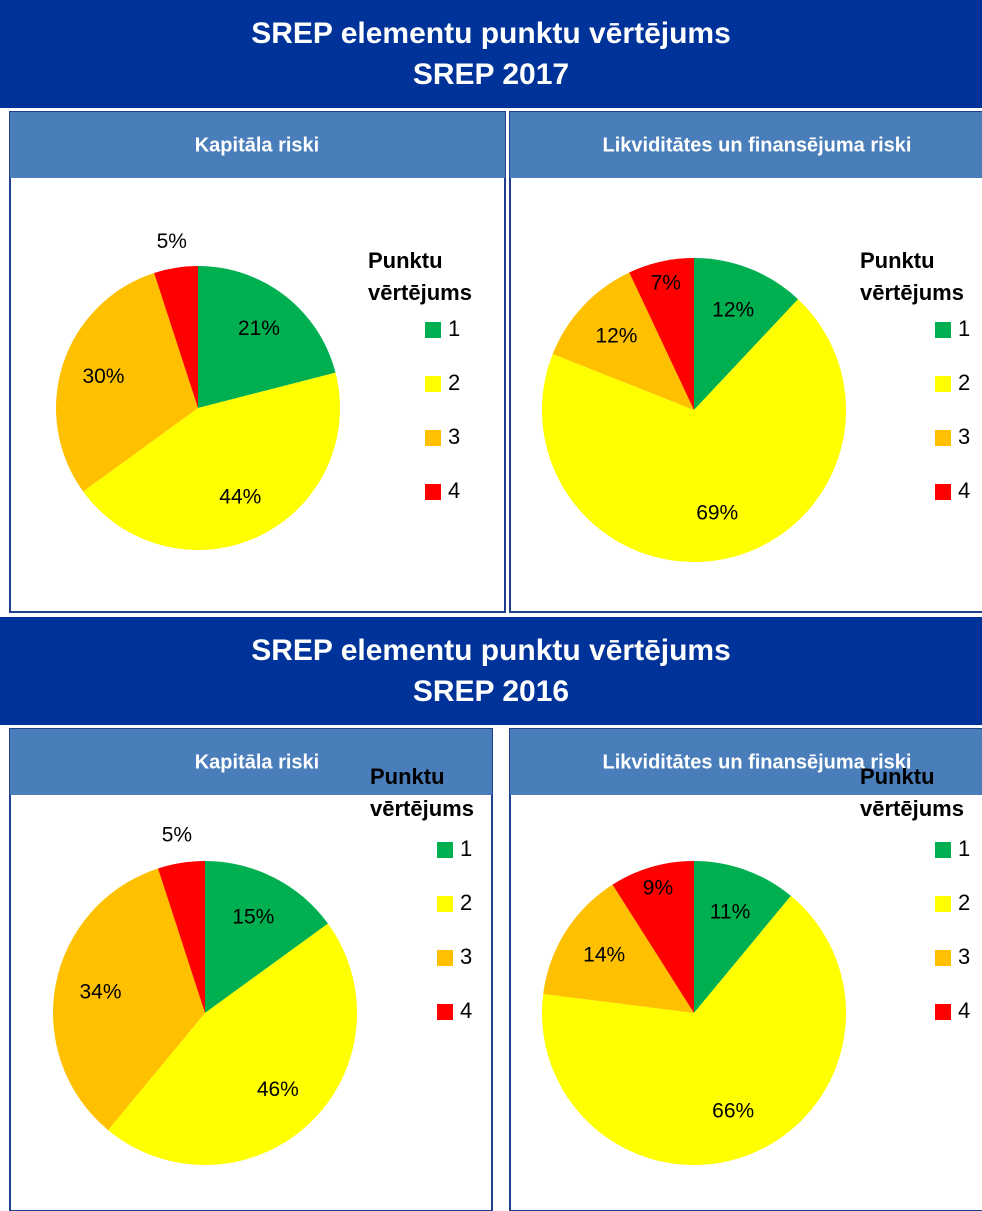 The image size is (982, 1211). What do you see at coordinates (658, 887) in the screenshot?
I see `data-label: 9%` at bounding box center [658, 887].